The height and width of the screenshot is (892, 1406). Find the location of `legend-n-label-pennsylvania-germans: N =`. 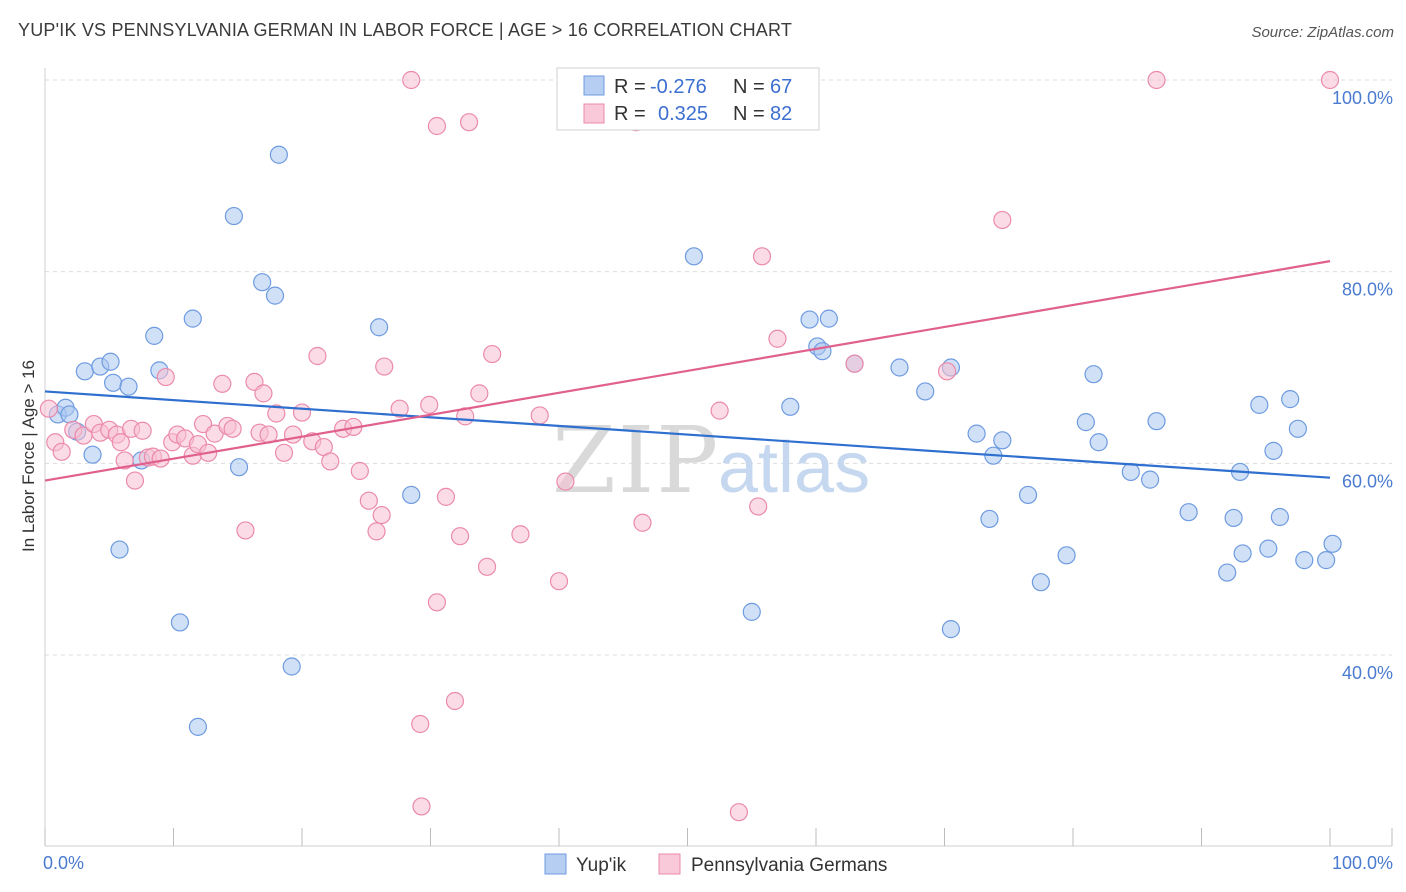

legend-n-label-pennsylvania-germans: N = is located at coordinates (749, 114).